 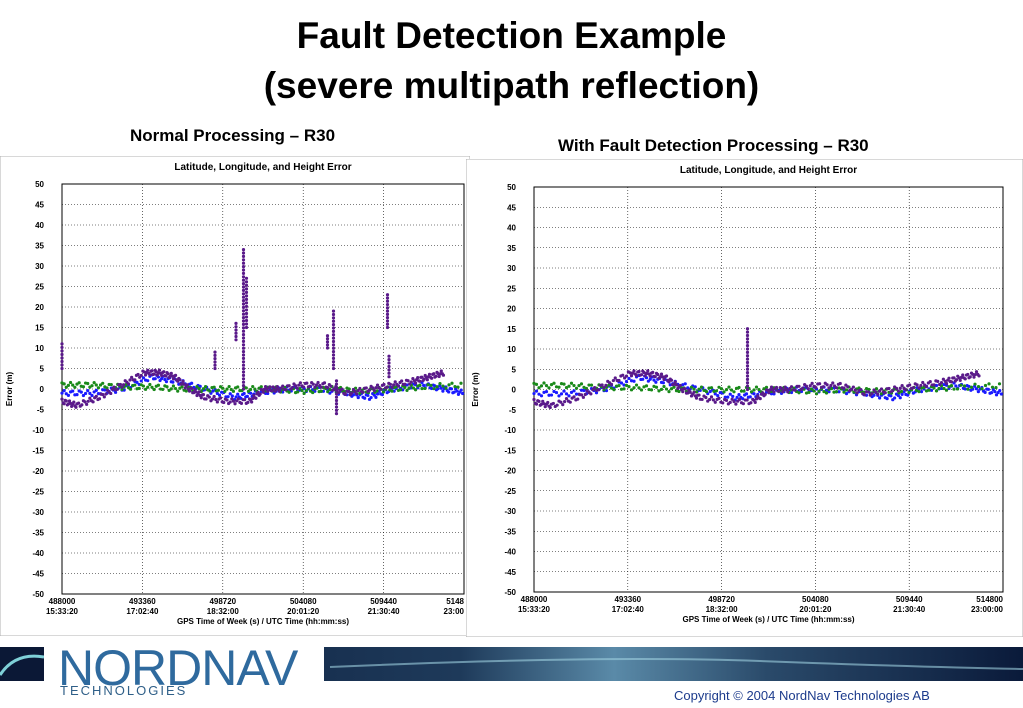 I want to click on y-tick-label: -10, so click(x=510, y=430).